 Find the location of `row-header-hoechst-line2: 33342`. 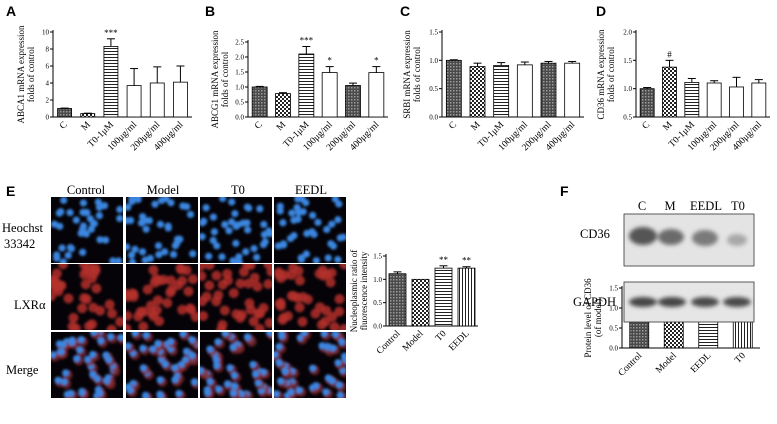

row-header-hoechst-line2: 33342 is located at coordinates (19, 244).